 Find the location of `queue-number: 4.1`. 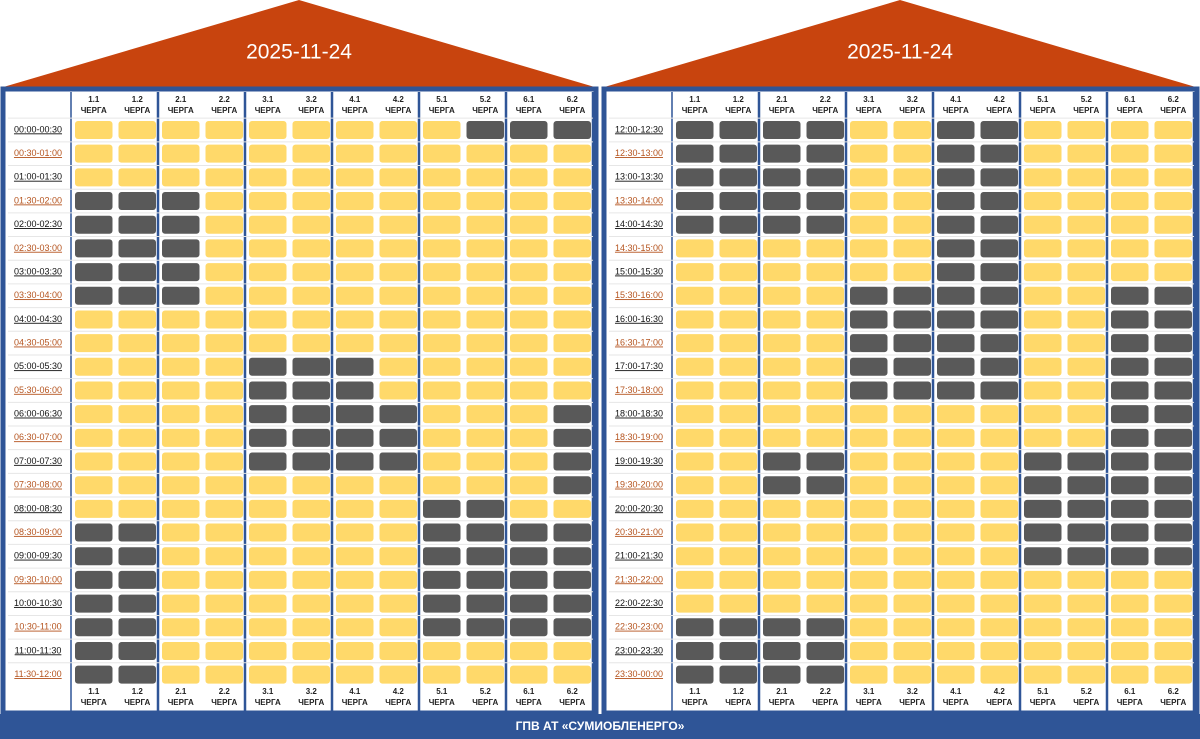

queue-number: 4.1 is located at coordinates (355, 691).